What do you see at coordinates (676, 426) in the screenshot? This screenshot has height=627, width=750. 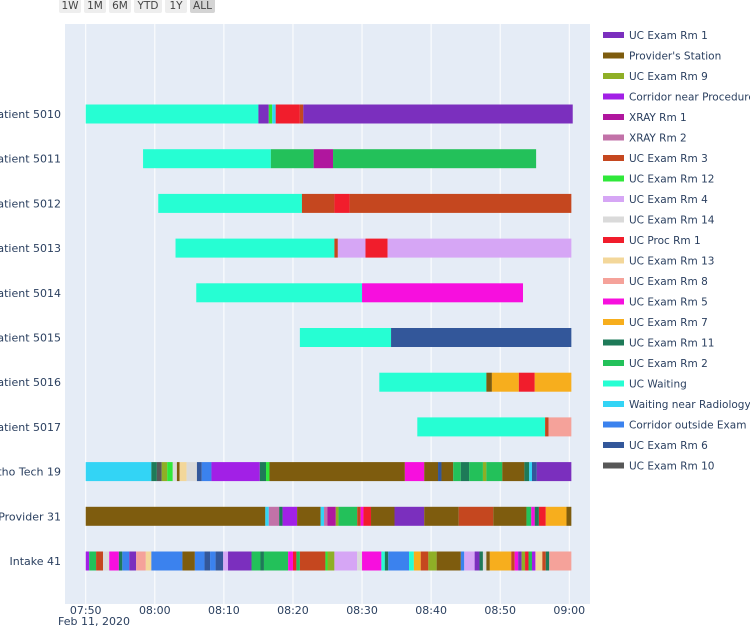 I see `legend-item-corridor-outside-exam-6: Corridor outside Exam 6` at bounding box center [676, 426].